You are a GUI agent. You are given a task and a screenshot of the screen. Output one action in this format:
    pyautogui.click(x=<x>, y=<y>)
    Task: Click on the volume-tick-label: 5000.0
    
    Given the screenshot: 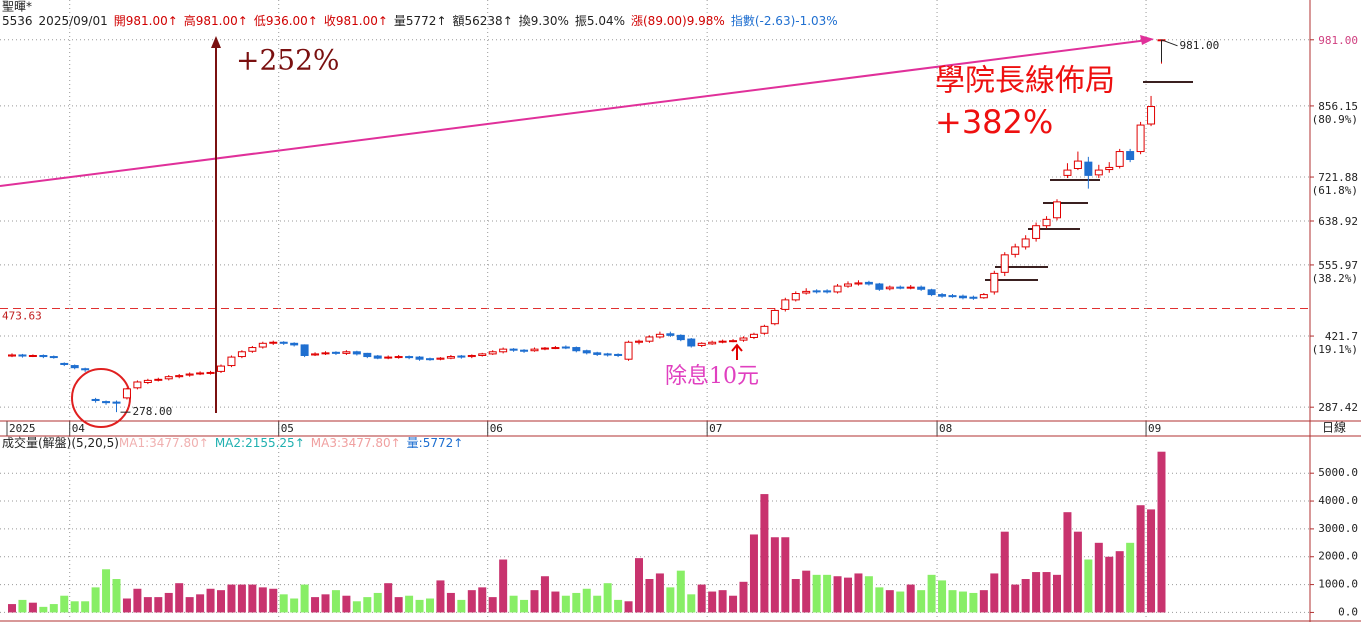 What is the action you would take?
    pyautogui.click(x=1338, y=472)
    